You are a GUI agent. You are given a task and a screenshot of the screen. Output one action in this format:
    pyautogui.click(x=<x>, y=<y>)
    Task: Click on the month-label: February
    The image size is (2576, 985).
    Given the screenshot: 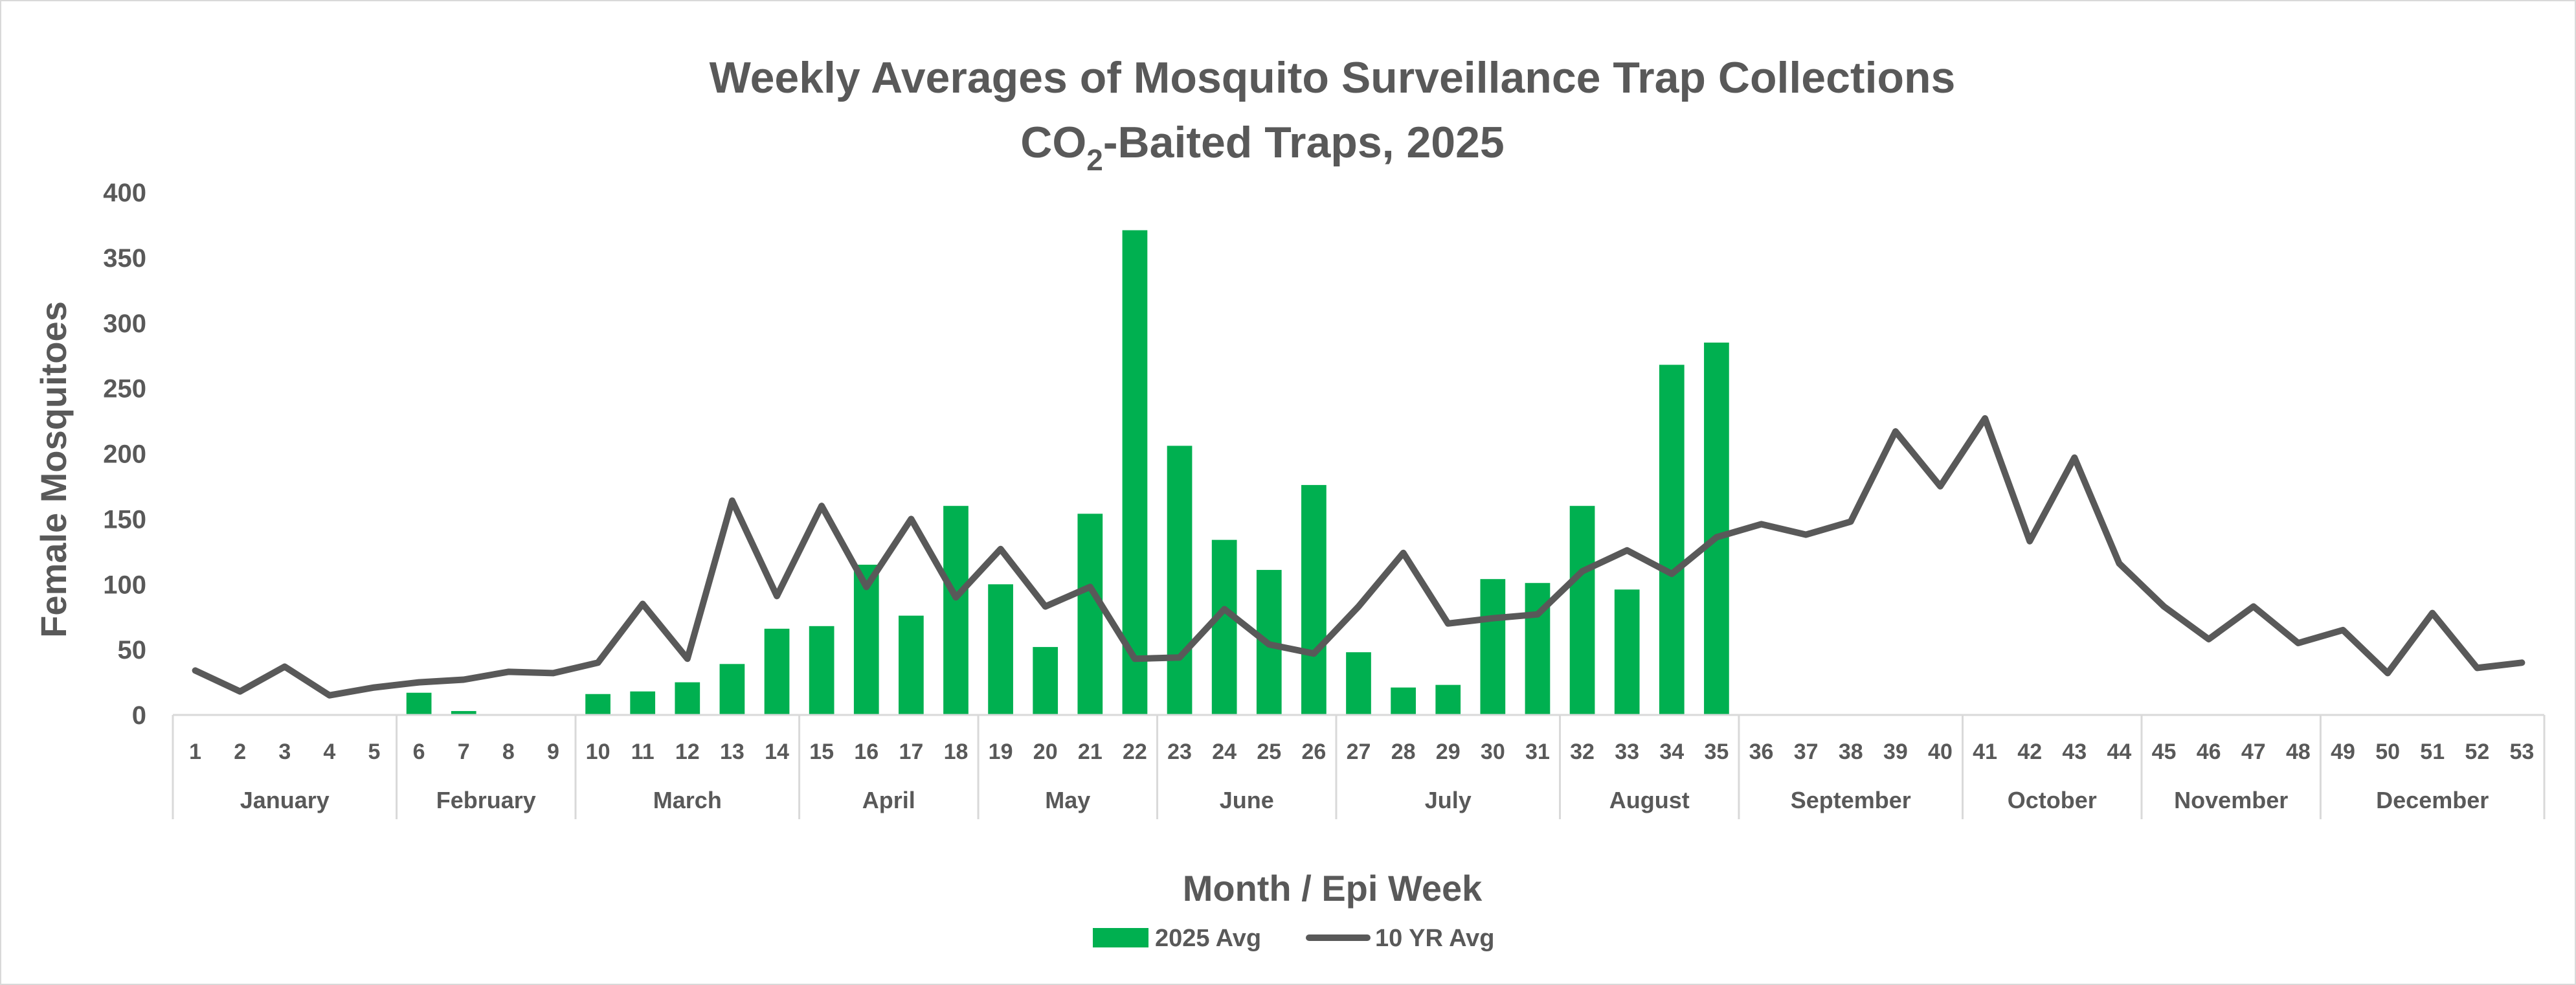 What is the action you would take?
    pyautogui.click(x=486, y=800)
    